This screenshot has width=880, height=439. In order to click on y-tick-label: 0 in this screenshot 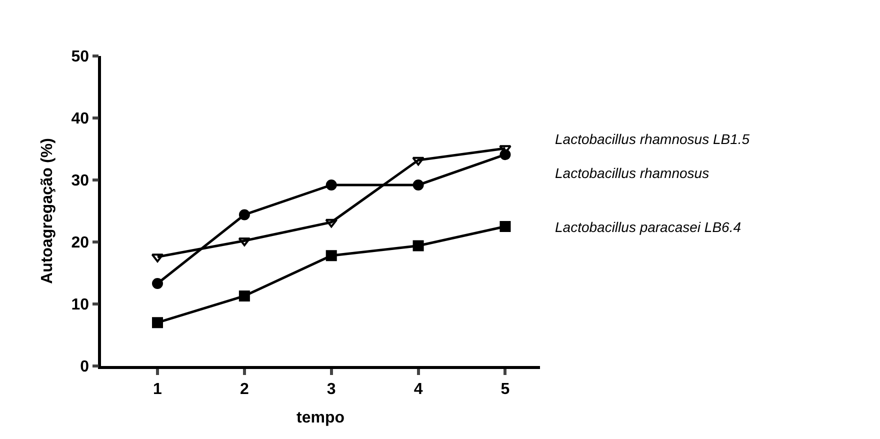, I will do `click(85, 367)`.